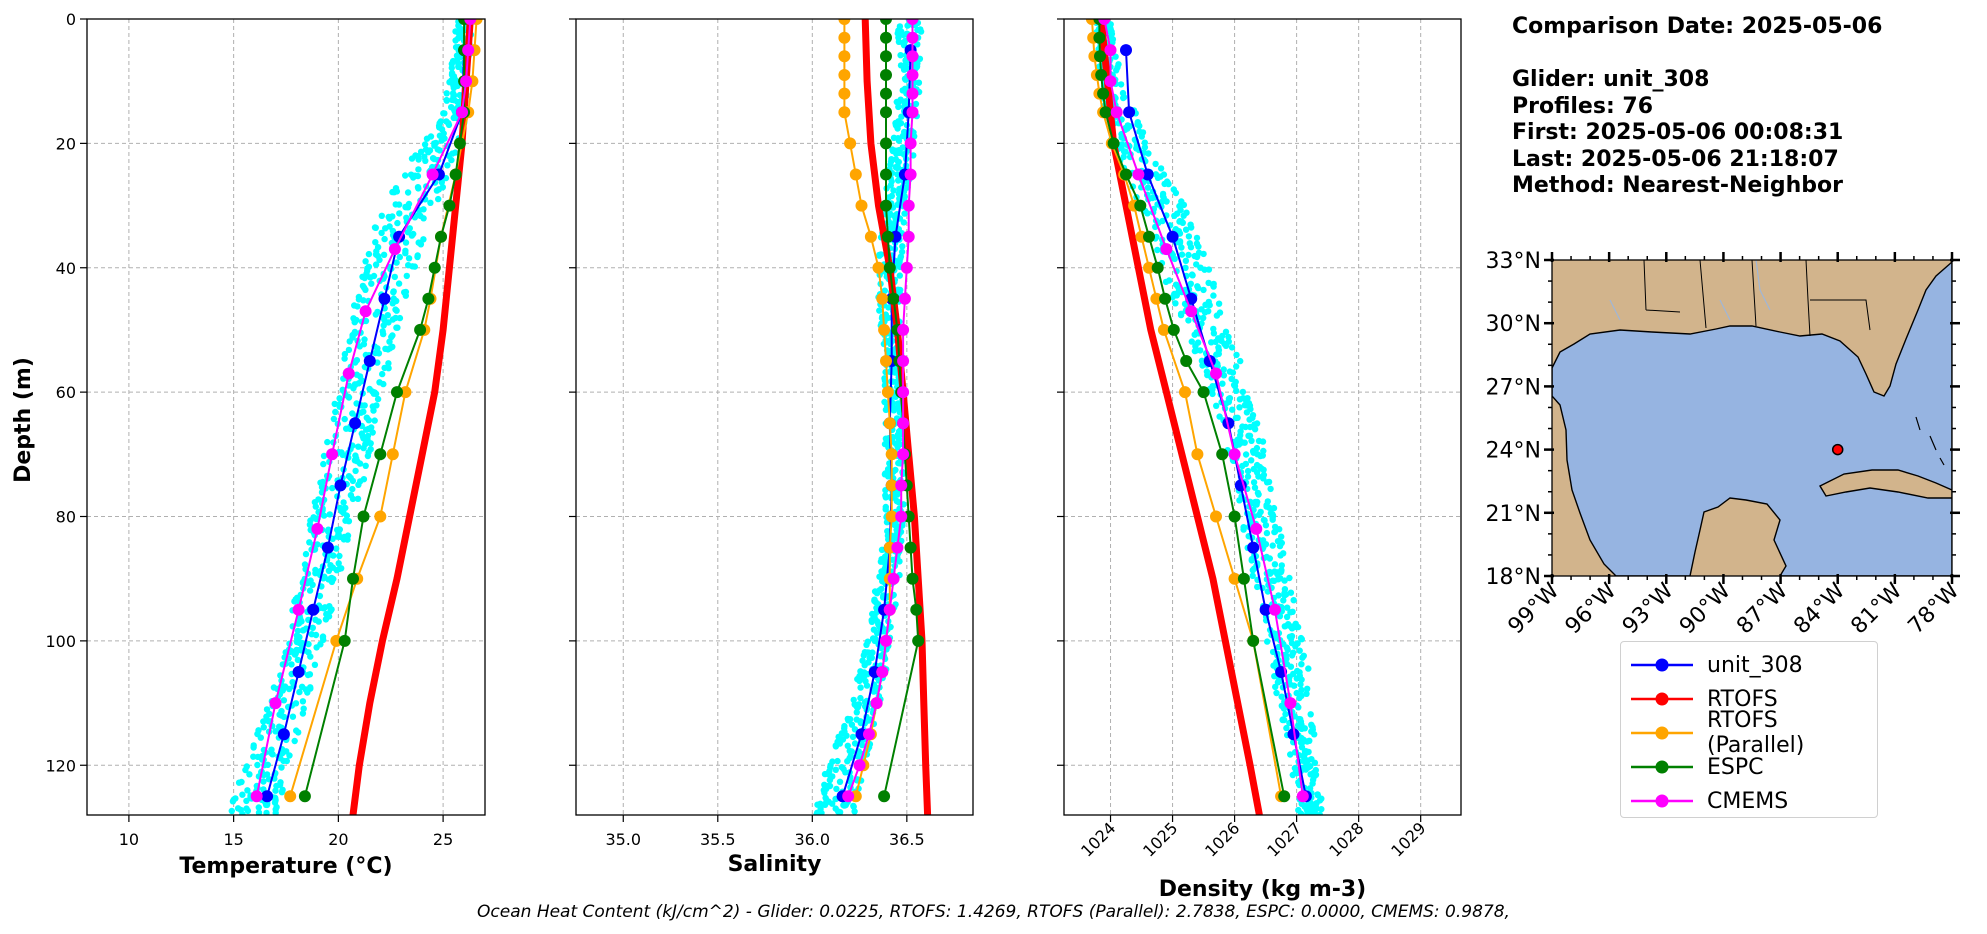 The image size is (1987, 934). I want to click on last-profile-time: Last: 2025-05-06 21:18:07, so click(1675, 159).